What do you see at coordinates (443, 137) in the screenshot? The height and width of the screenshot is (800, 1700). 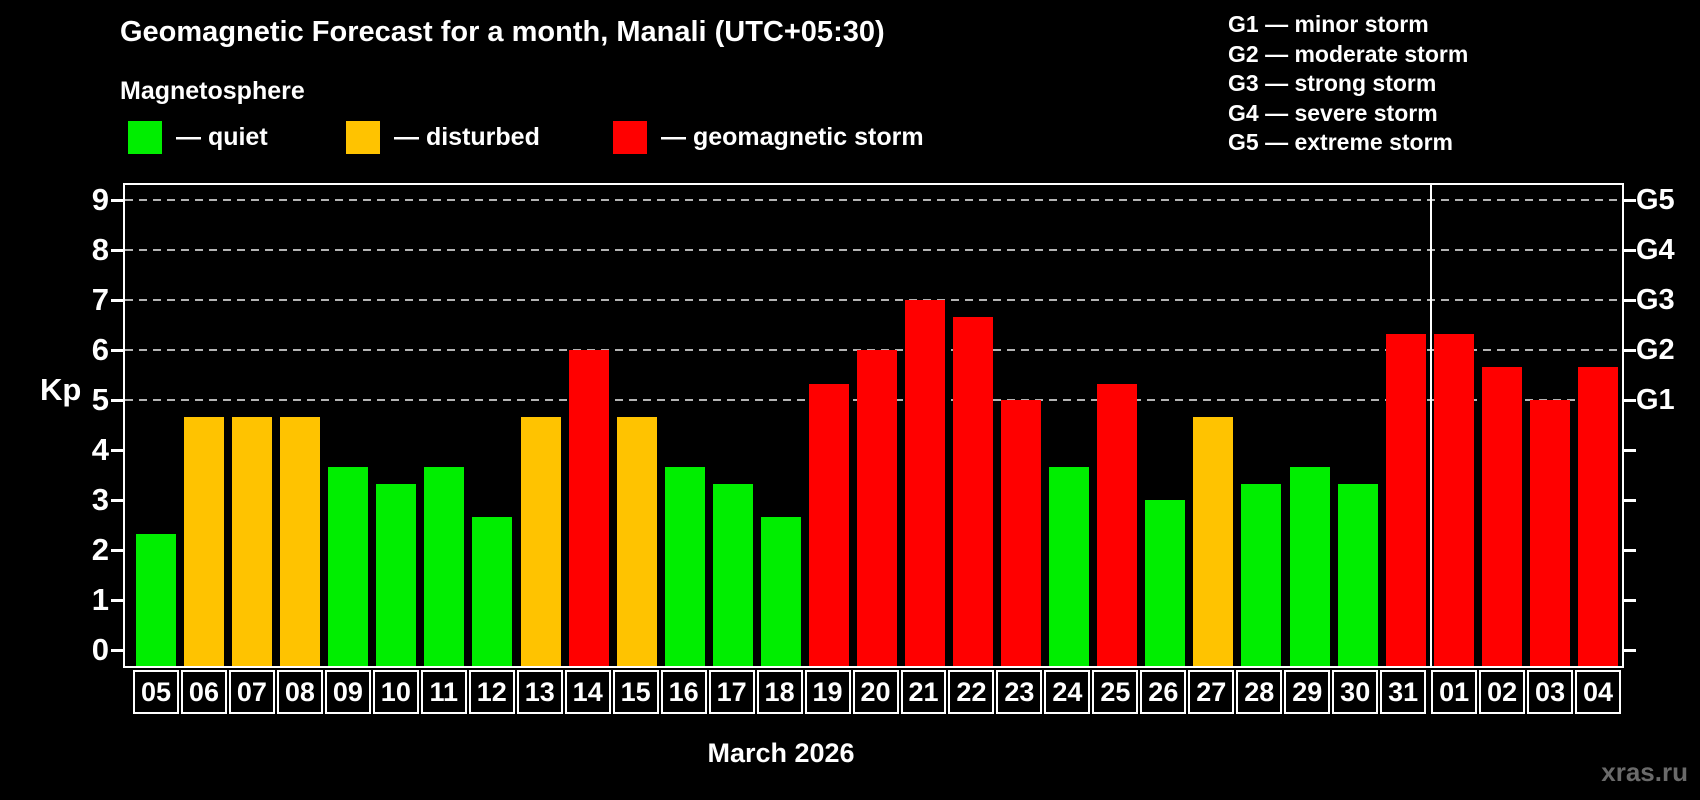 I see `legend-item-disturbed: — disturbed` at bounding box center [443, 137].